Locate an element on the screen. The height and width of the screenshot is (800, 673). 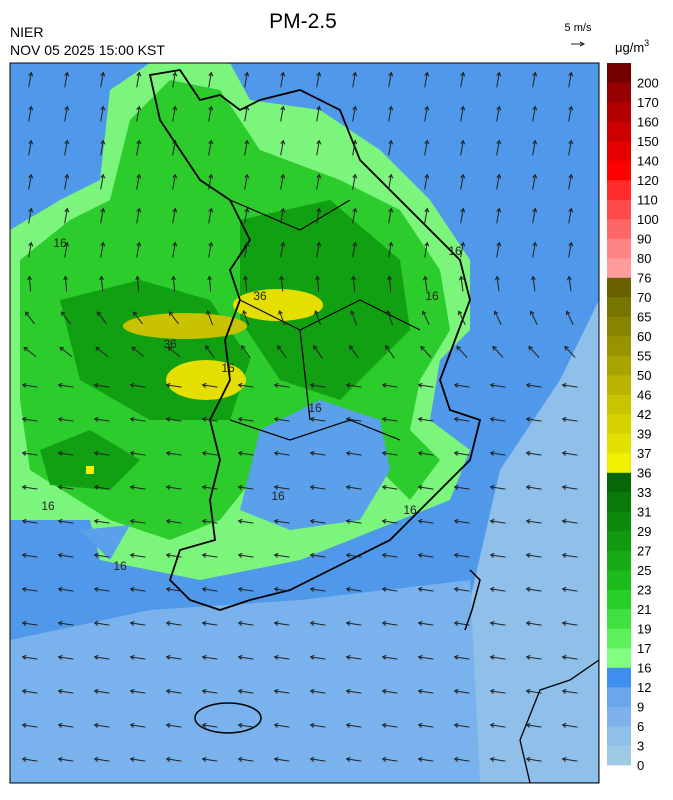
colorbar-label: 110 is located at coordinates (647, 200).